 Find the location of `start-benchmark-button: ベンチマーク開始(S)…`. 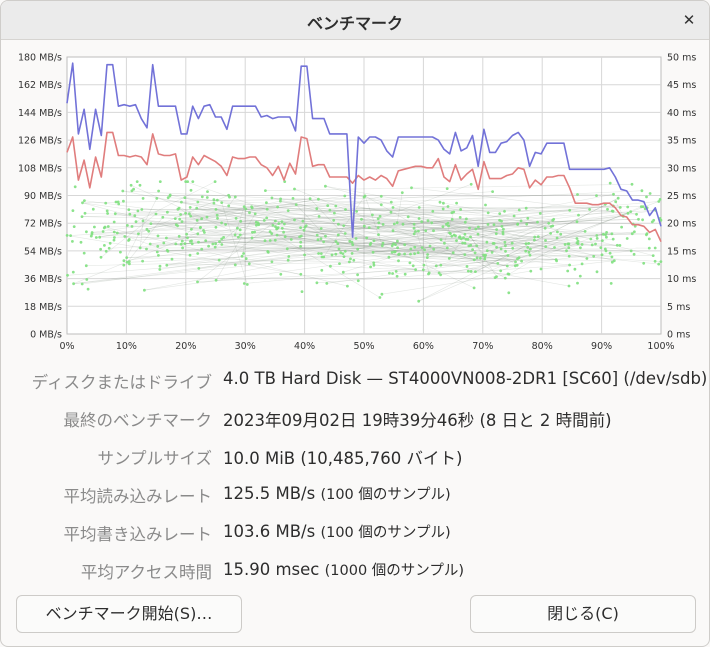

start-benchmark-button: ベンチマーク開始(S)… is located at coordinates (129, 614).